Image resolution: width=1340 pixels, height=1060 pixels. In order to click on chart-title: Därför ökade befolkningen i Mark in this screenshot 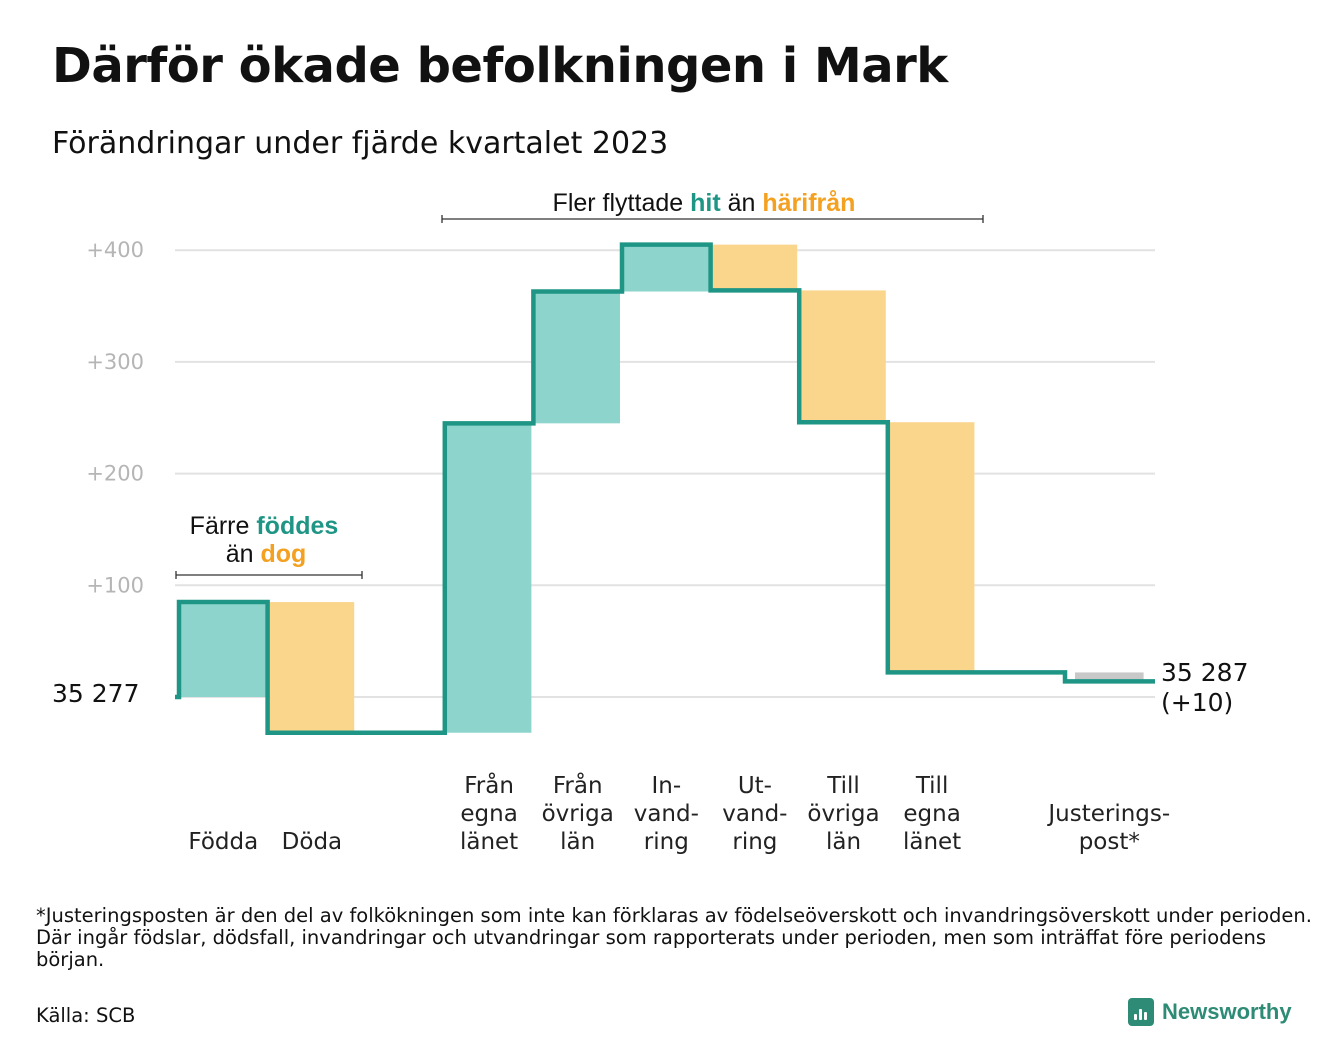, I will do `click(500, 66)`.